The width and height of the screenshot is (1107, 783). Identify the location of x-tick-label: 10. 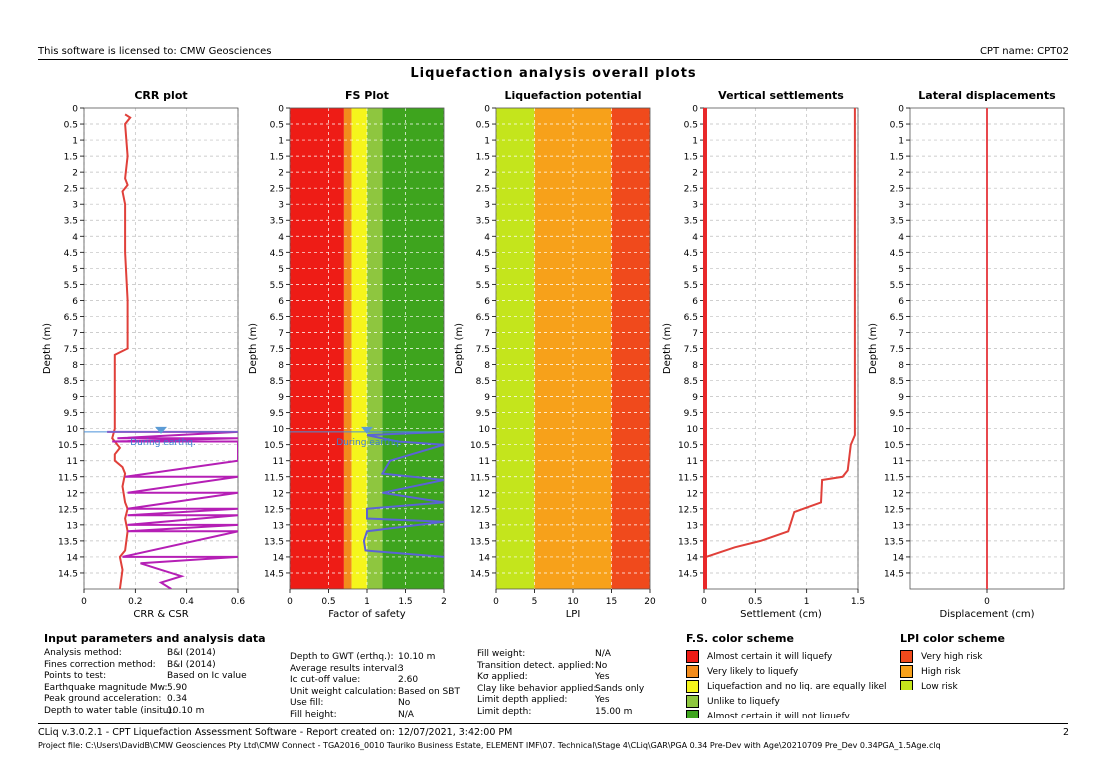
(573, 602).